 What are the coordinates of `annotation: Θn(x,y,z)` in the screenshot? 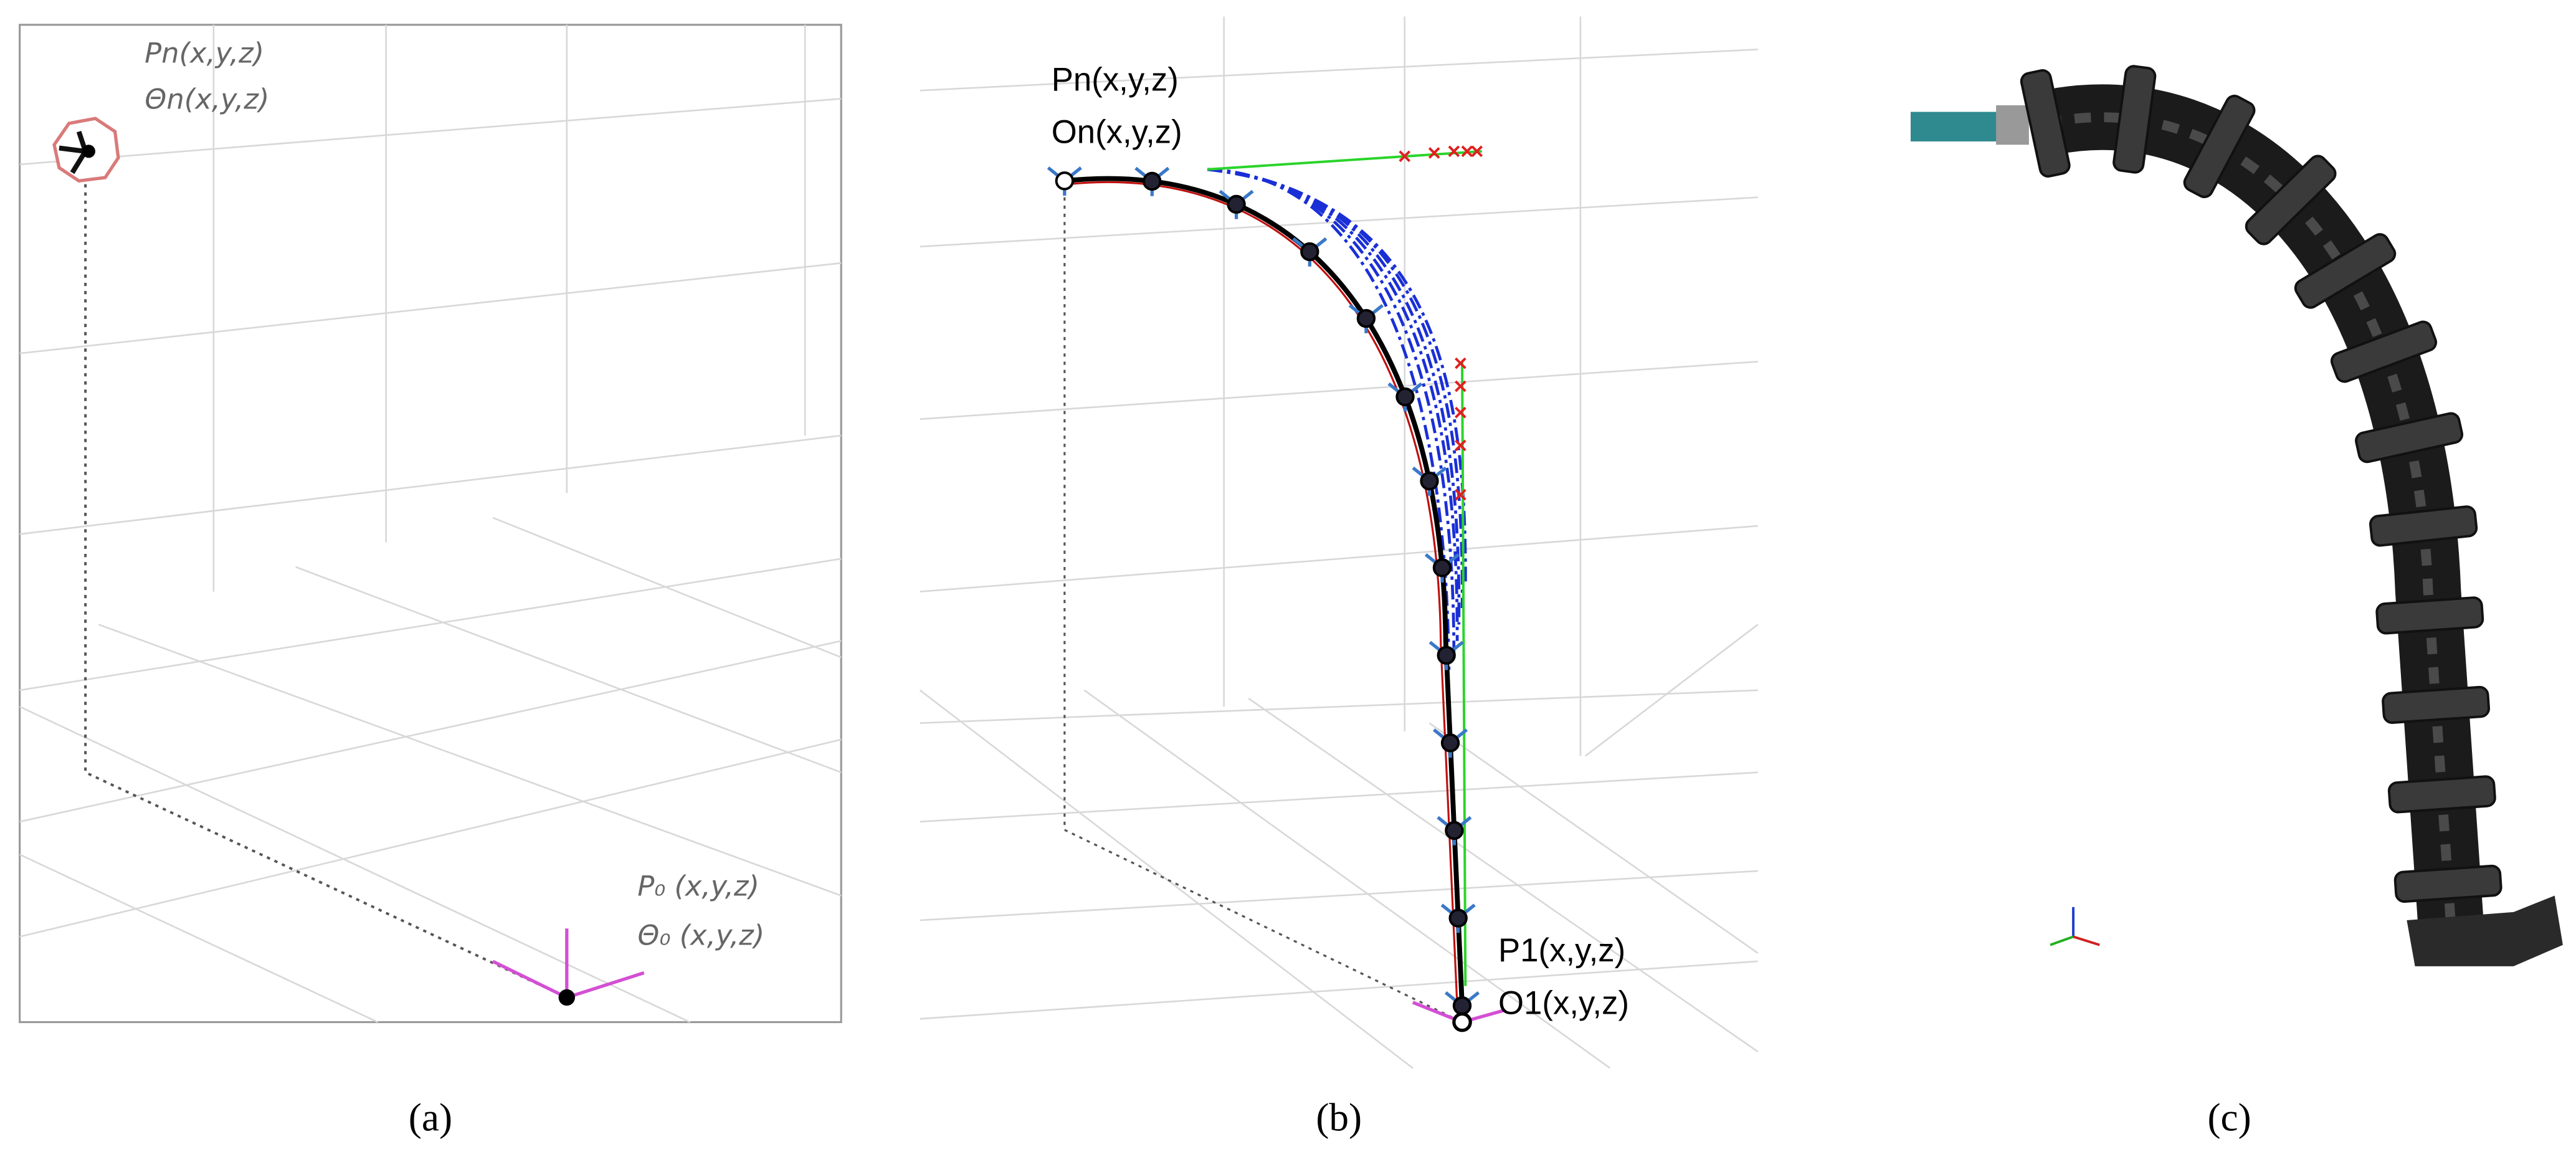 It's located at (207, 98).